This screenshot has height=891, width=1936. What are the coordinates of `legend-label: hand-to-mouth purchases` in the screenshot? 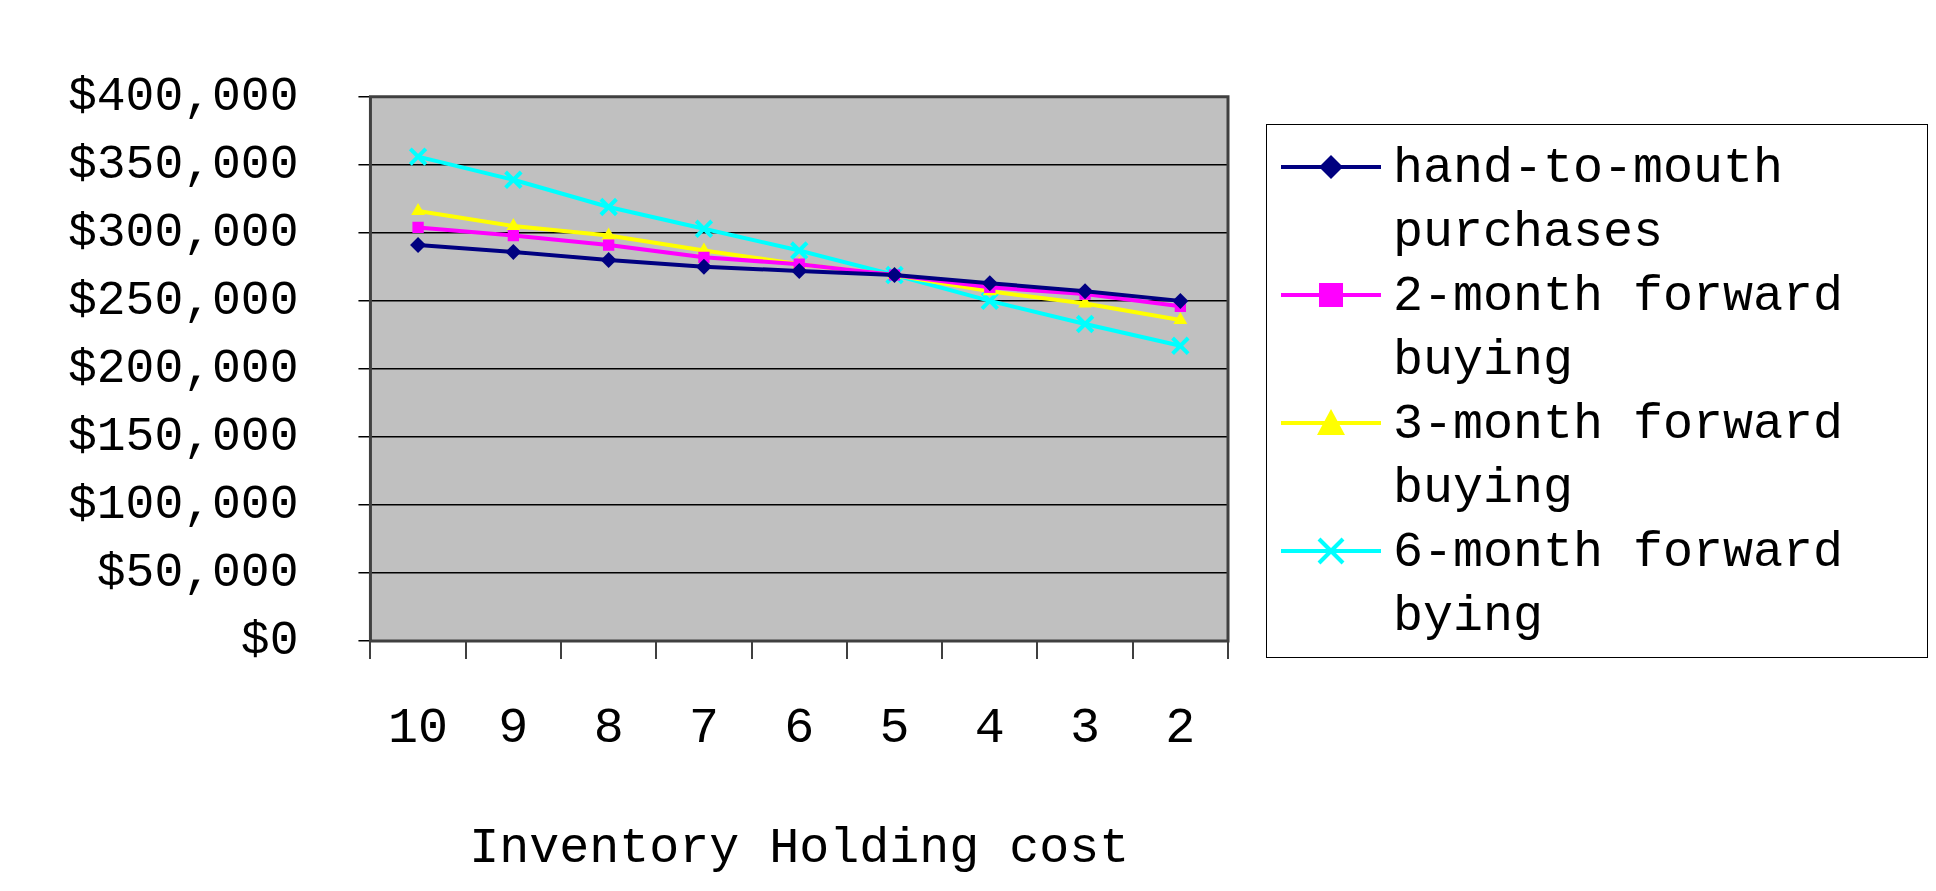 It's located at (1589, 200).